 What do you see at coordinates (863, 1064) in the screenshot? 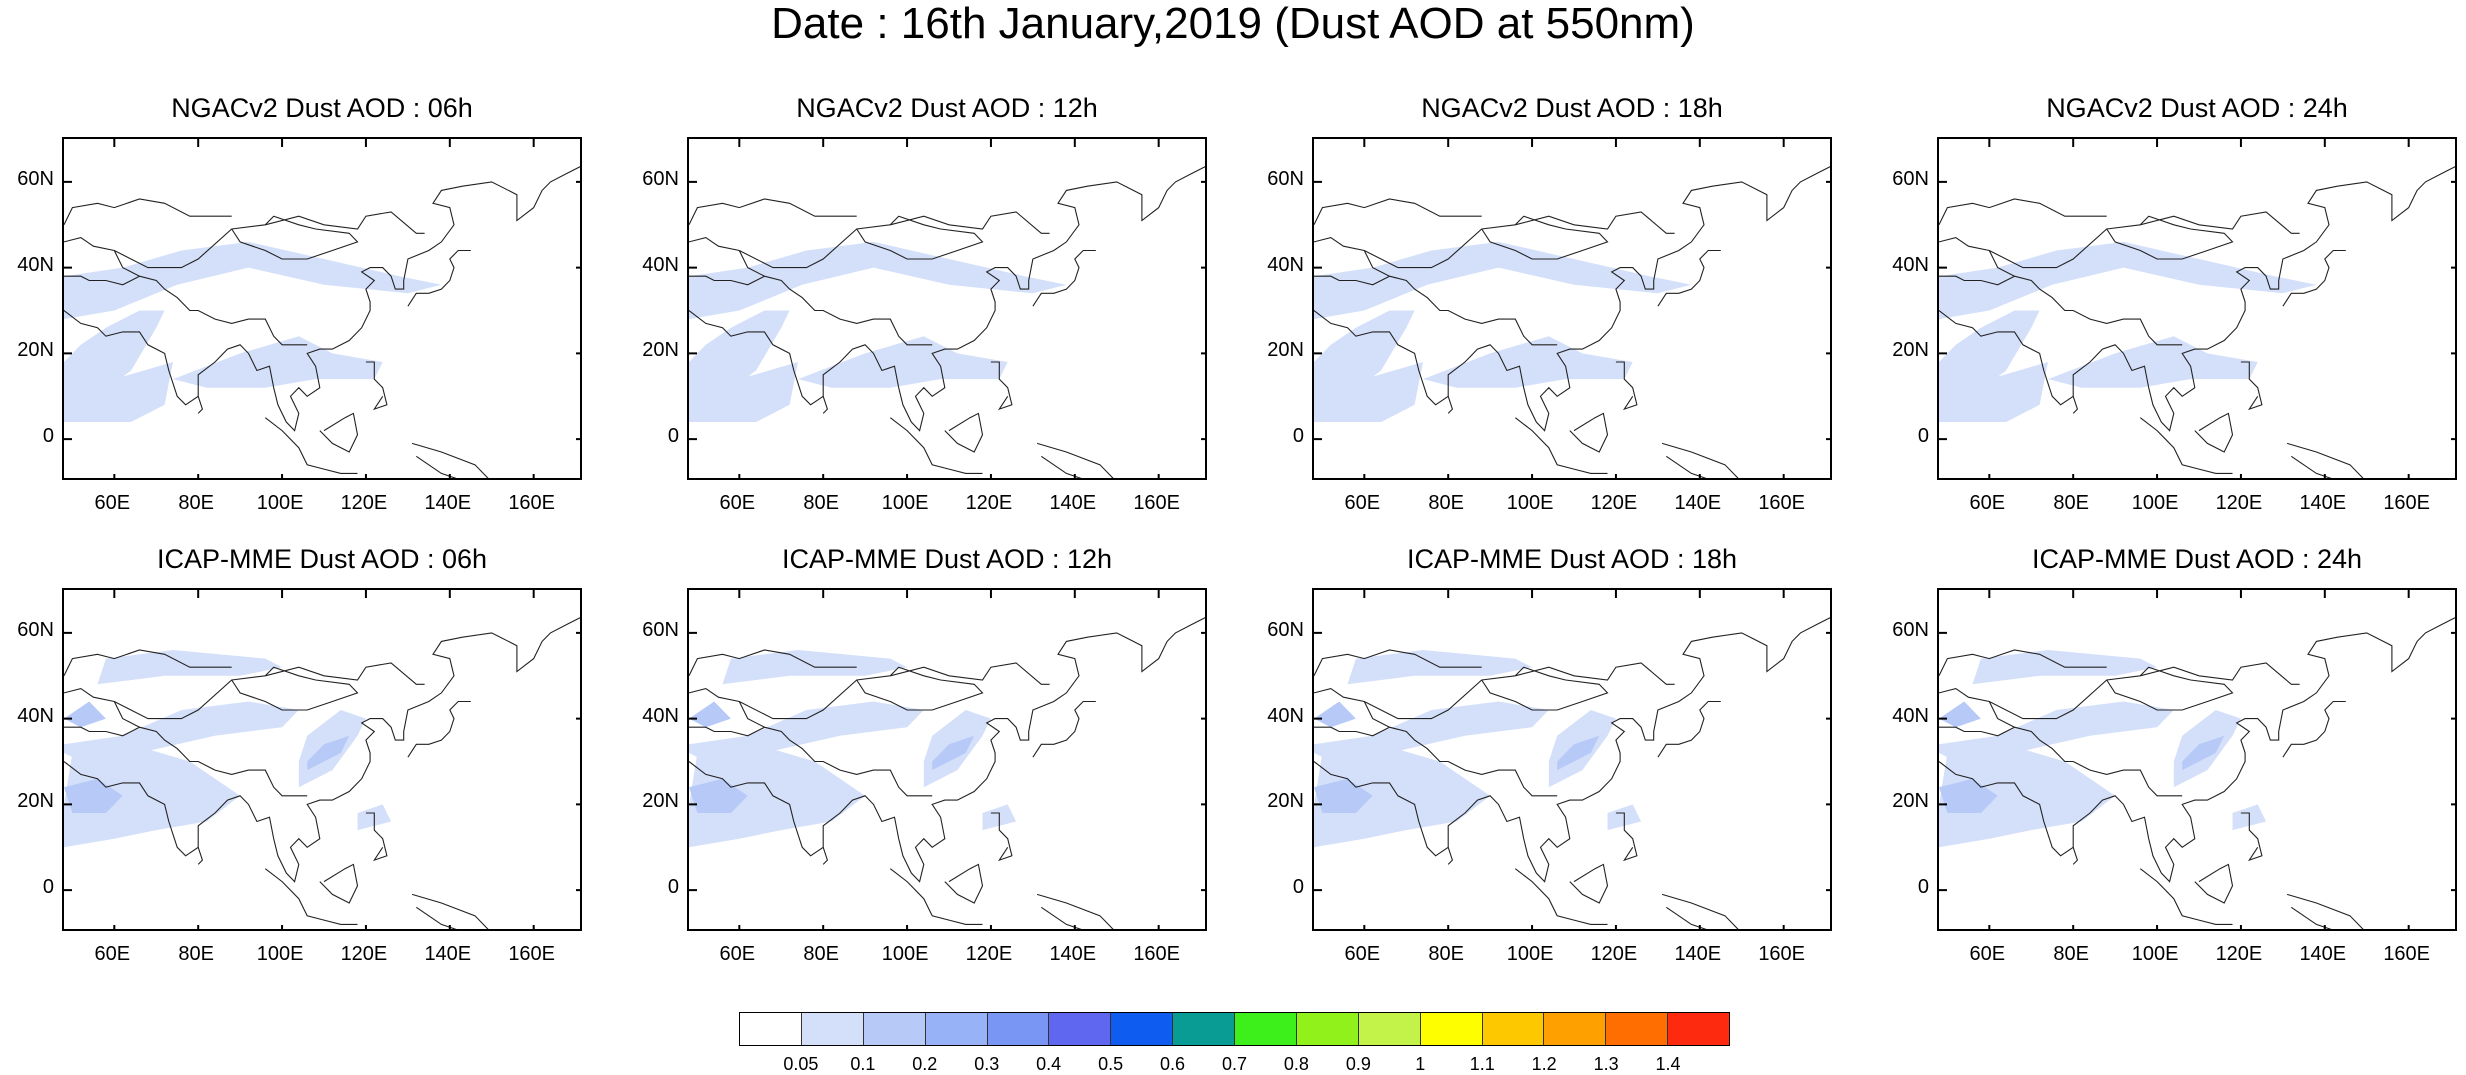
I see `colorbar-label: 0.1` at bounding box center [863, 1064].